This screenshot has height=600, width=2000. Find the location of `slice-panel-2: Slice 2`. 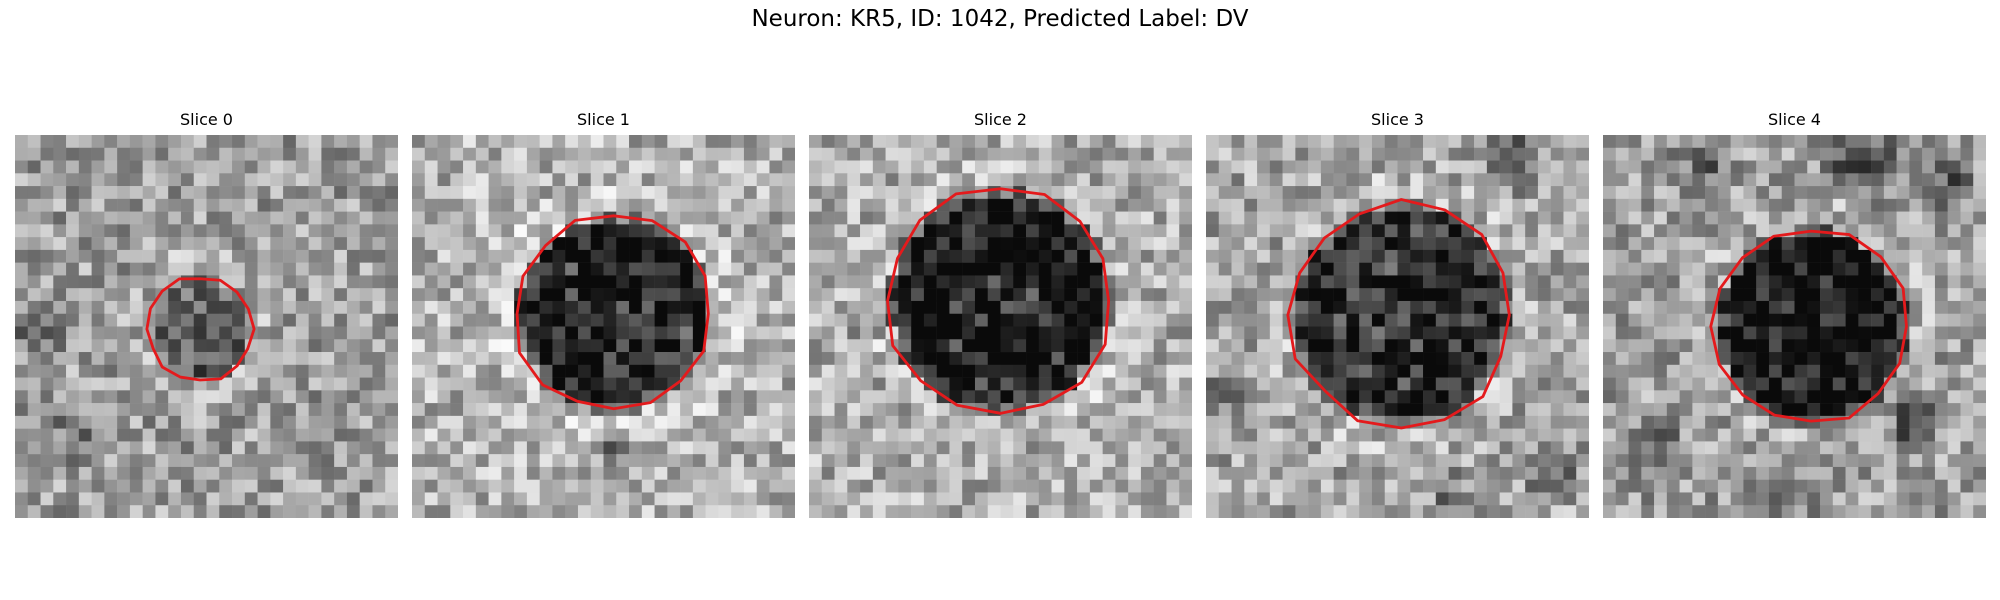

slice-panel-2: Slice 2 is located at coordinates (1000, 314).